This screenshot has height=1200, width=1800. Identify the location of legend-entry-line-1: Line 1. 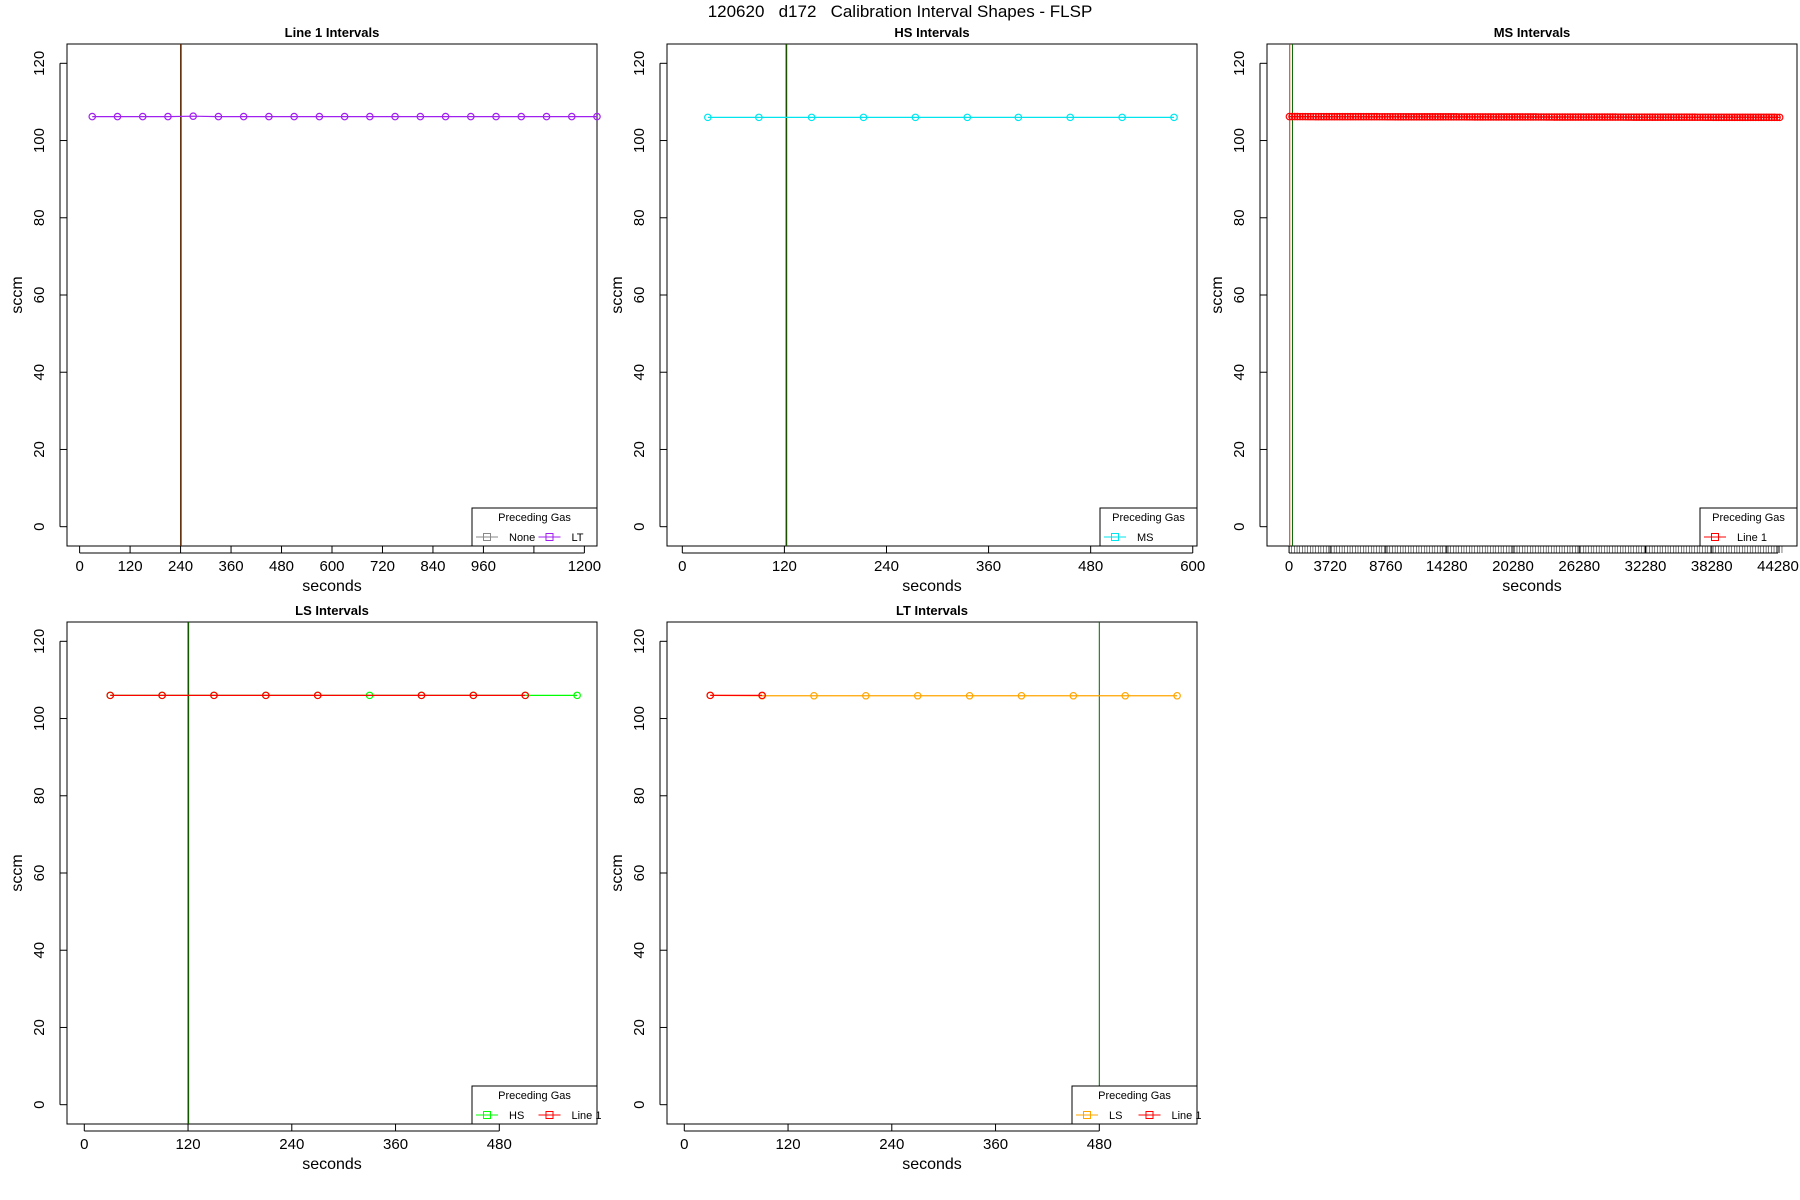
(1187, 1116).